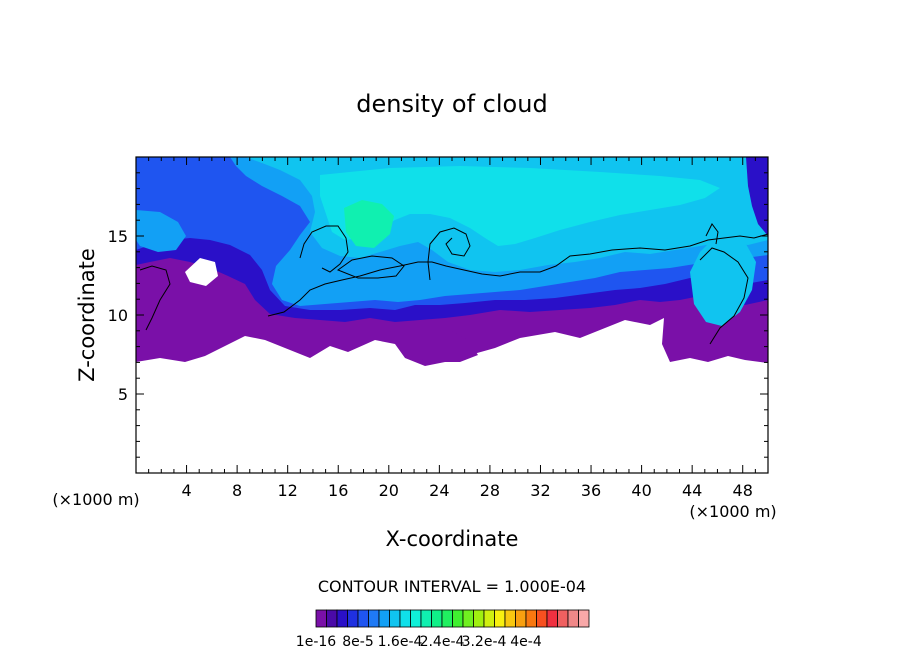 Image resolution: width=904 pixels, height=654 pixels. Describe the element at coordinates (442, 642) in the screenshot. I see `colorbar-label: 2.4e-4` at that location.